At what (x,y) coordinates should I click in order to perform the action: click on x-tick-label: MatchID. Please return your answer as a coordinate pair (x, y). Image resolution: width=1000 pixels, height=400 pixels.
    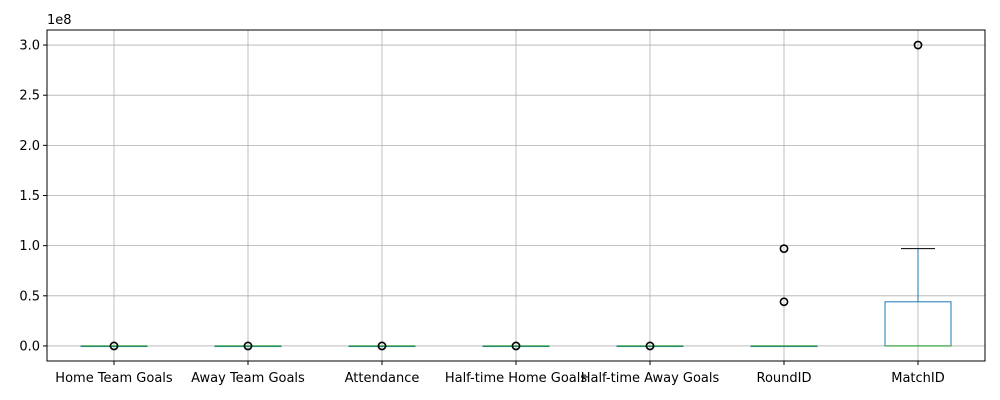
    Looking at the image, I should click on (918, 378).